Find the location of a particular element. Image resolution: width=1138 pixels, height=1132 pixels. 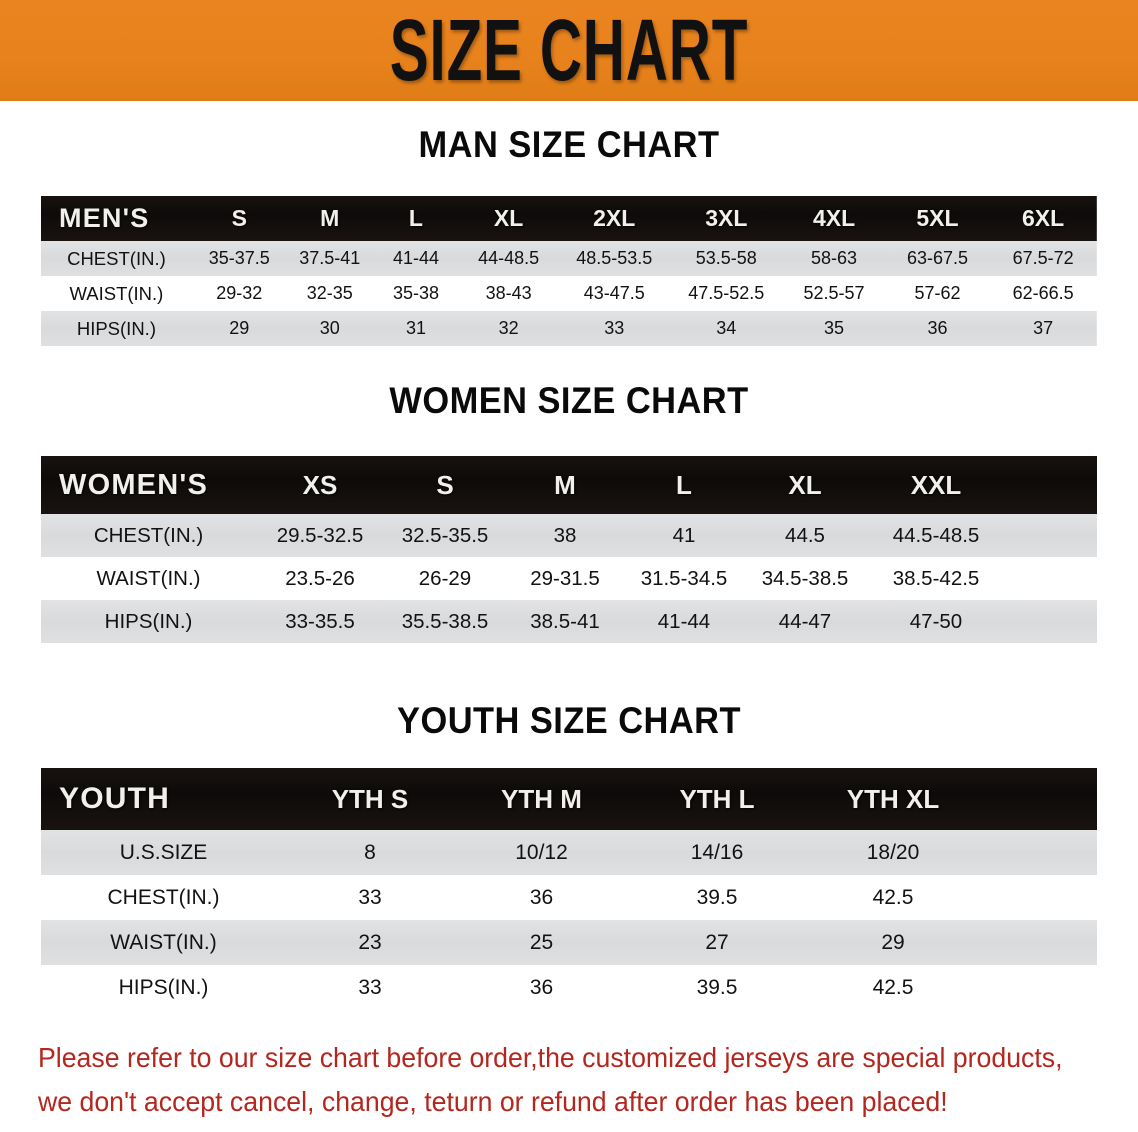

cell-youth-3-3: 42.5 is located at coordinates (893, 987).